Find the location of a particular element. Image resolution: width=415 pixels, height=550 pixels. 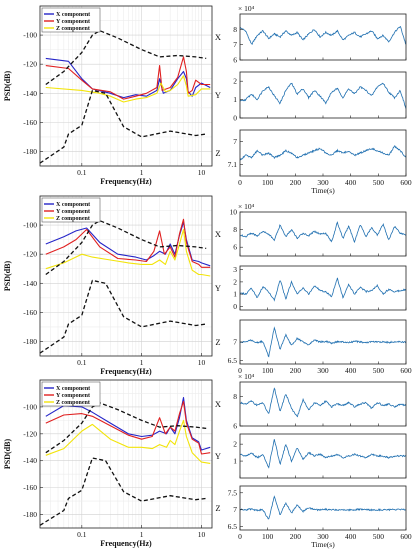

exponent-label: × 10⁴ is located at coordinates (246, 206).